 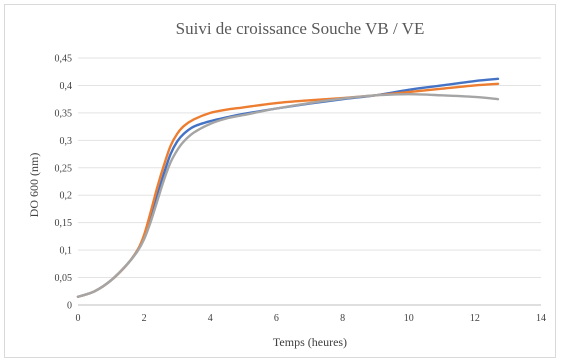 I want to click on x-tick-label: 0, so click(x=78, y=318).